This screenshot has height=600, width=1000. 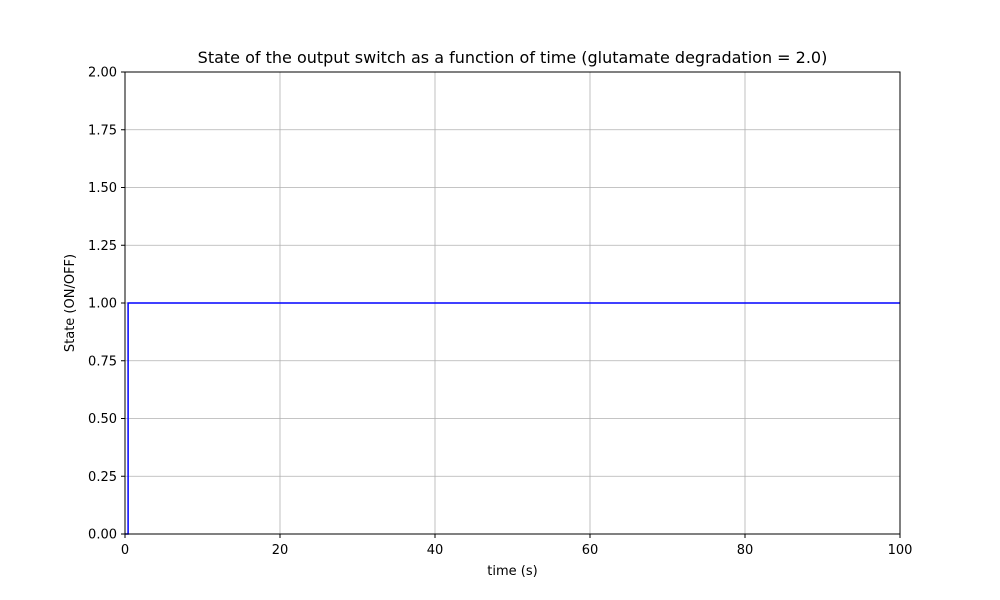 What do you see at coordinates (102, 419) in the screenshot?
I see `y-tick-label: 0.50` at bounding box center [102, 419].